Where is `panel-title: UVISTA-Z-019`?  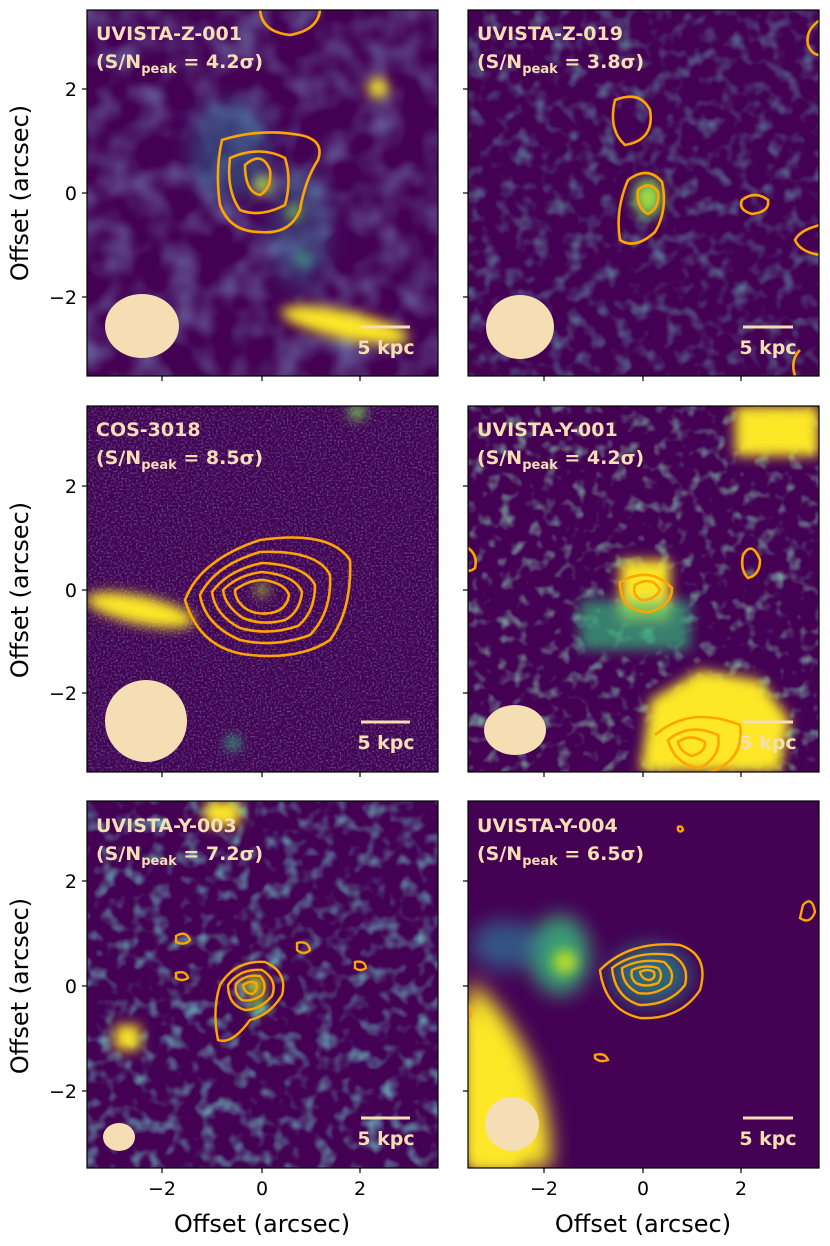 panel-title: UVISTA-Z-019 is located at coordinates (550, 34).